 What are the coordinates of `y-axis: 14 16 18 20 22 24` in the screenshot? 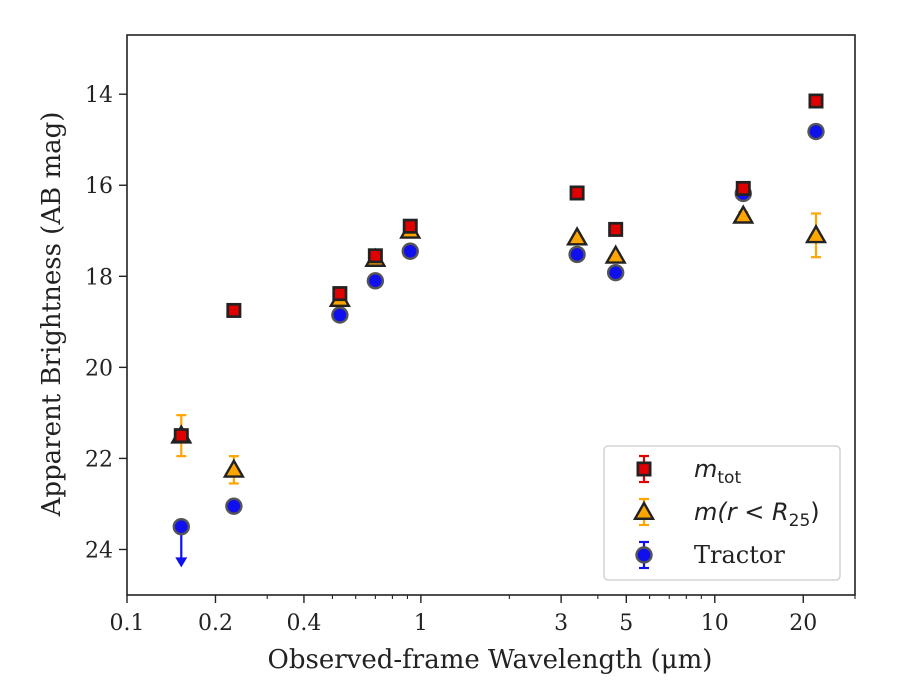 It's located at (106, 323).